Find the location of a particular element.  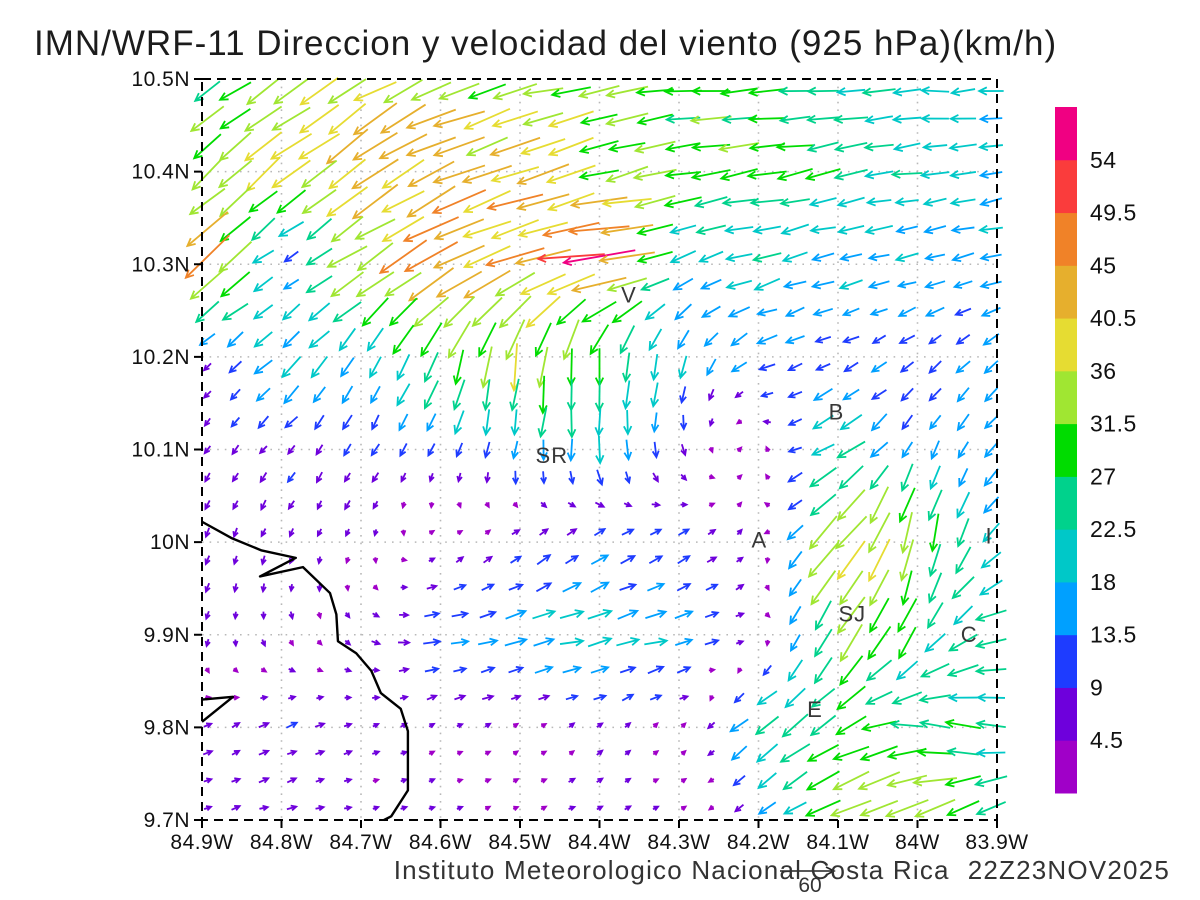

colorbar-label: 4.5 is located at coordinates (1106, 740).